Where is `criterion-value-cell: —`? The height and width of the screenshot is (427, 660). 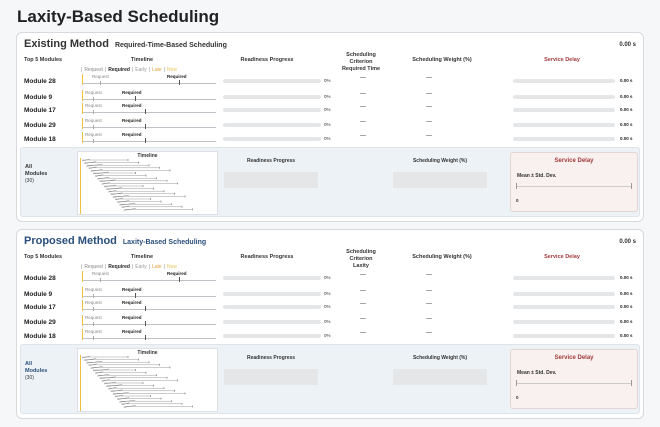
criterion-value-cell: — is located at coordinates (363, 136).